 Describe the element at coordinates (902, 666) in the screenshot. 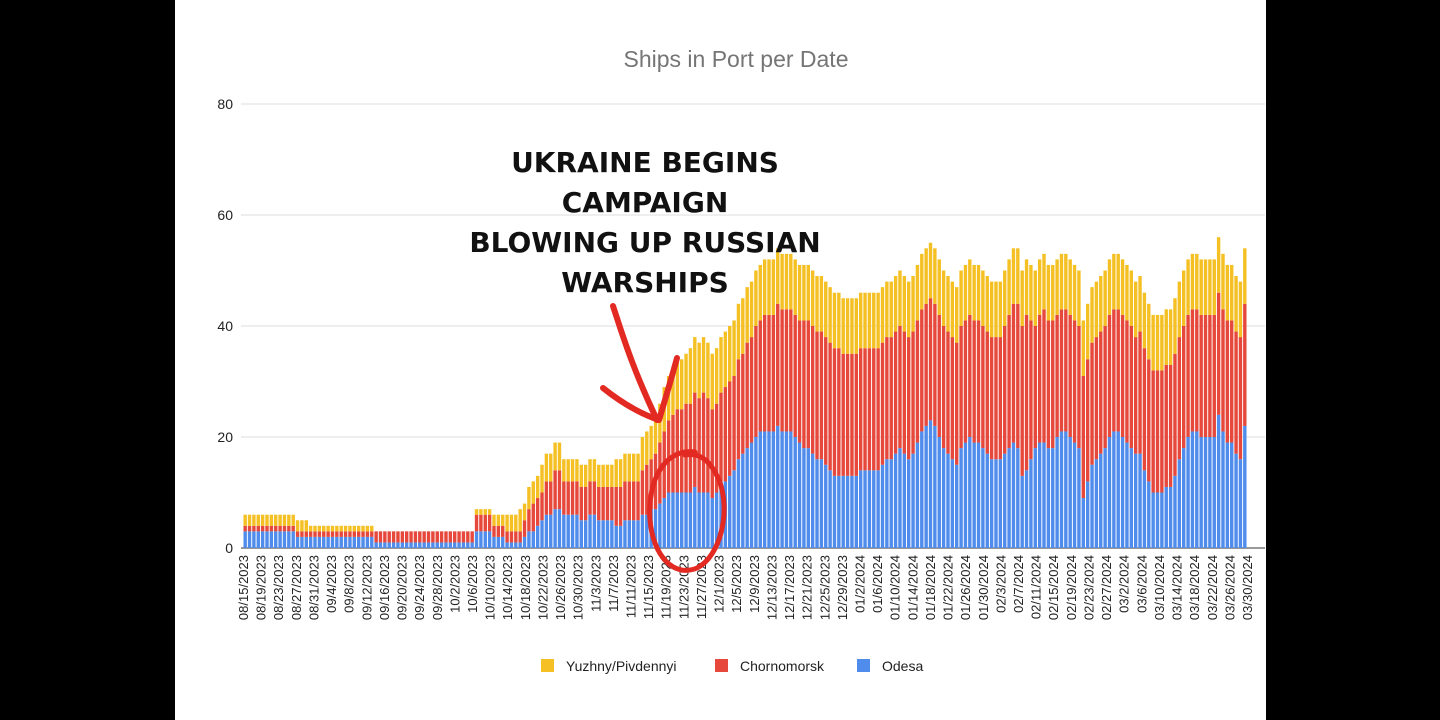

I see `legend-label: Odesa` at that location.